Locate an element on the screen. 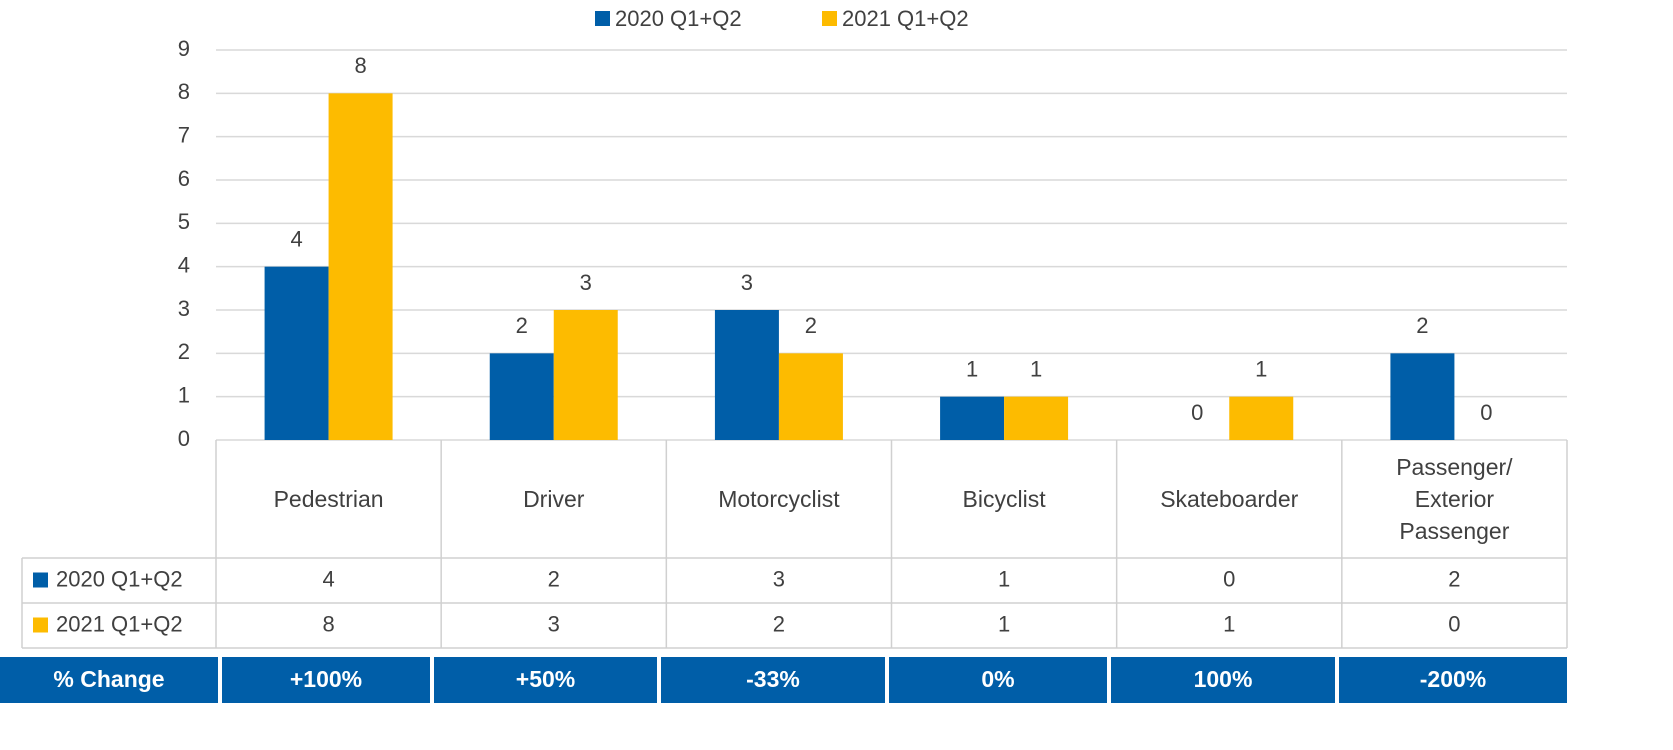 This screenshot has height=750, width=1673. y-tick-label: 6 is located at coordinates (184, 178).